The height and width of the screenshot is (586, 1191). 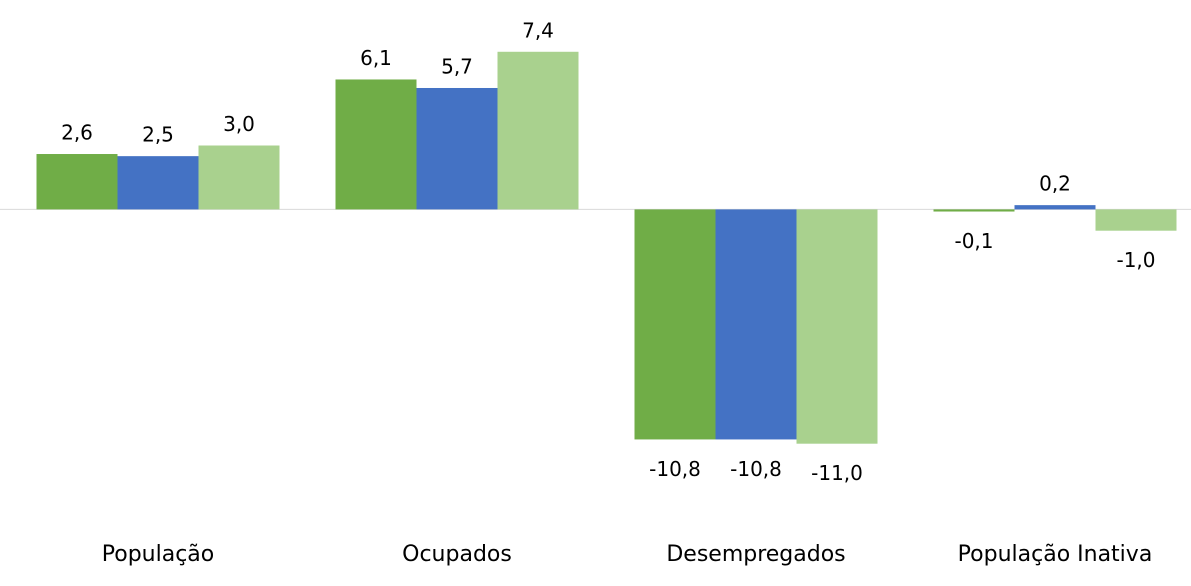 I want to click on data-label: 2,5, so click(x=158, y=135).